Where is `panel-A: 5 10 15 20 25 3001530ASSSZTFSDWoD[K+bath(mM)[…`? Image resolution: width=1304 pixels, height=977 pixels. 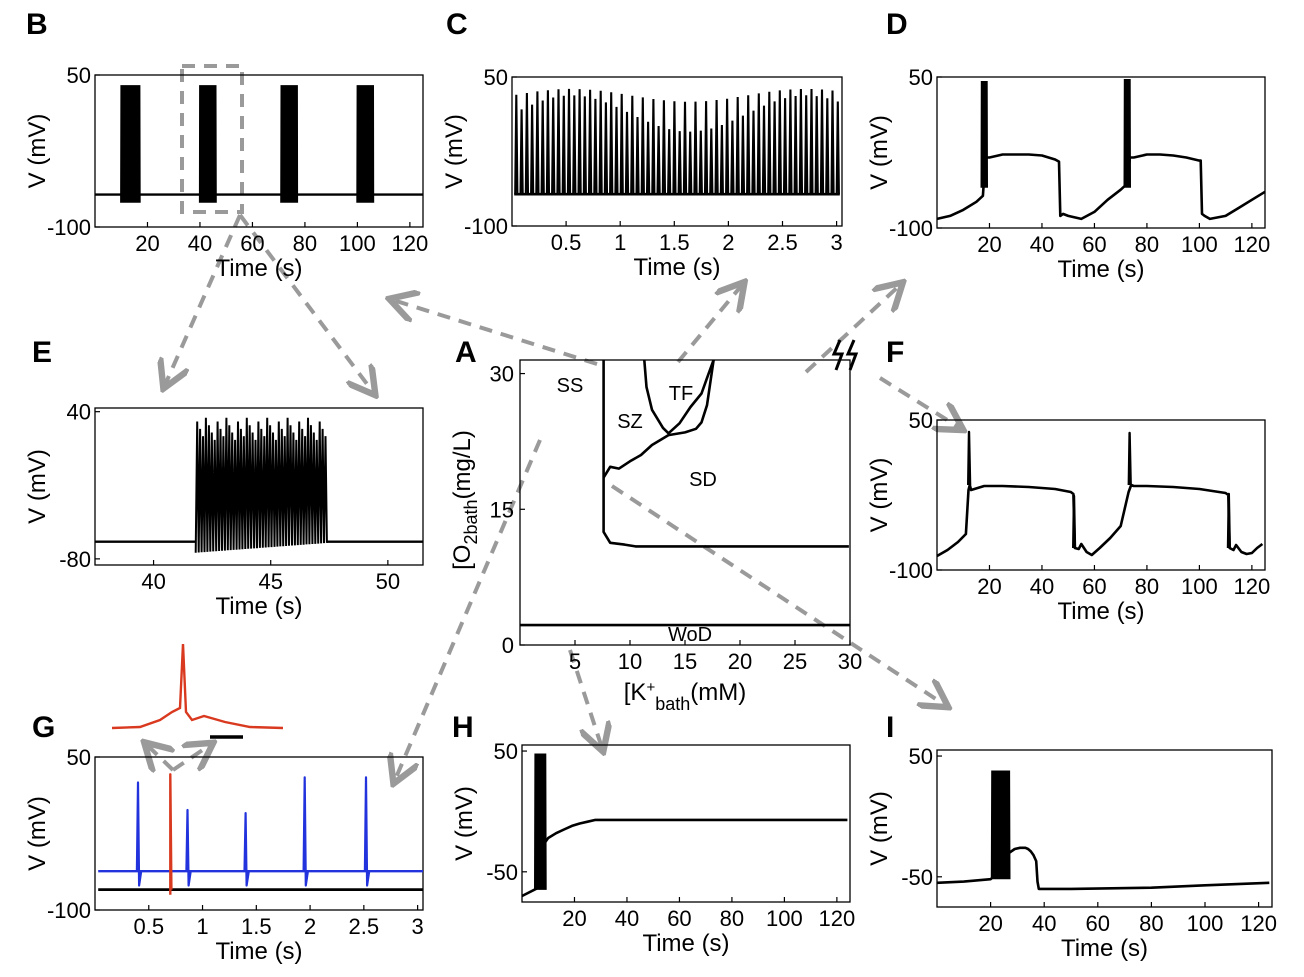
panel-A: 5 10 15 20 25 3001530ASSSZTFSDWoD[K+bath(mM)[… is located at coordinates (655, 525).